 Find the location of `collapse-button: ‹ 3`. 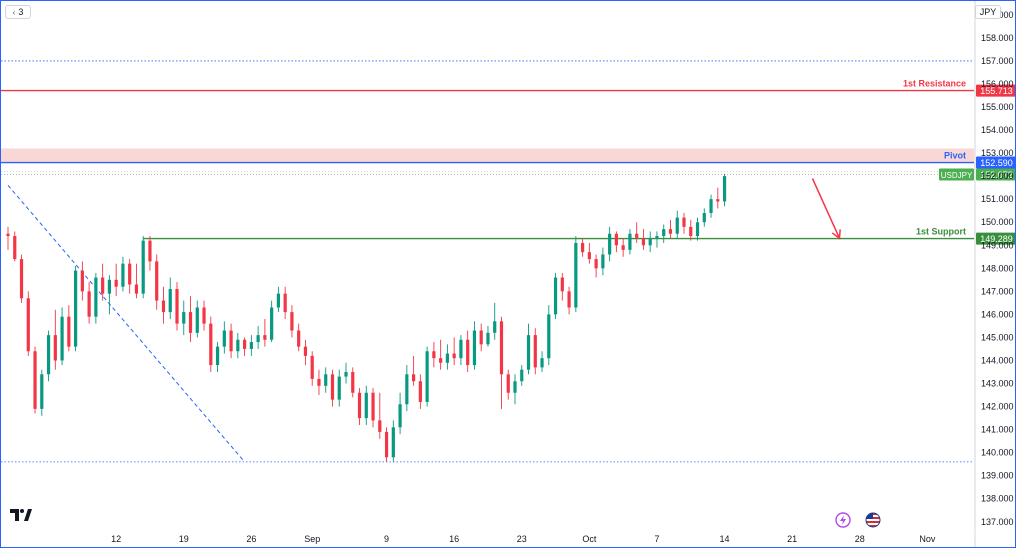

collapse-button: ‹ 3 is located at coordinates (18, 12).